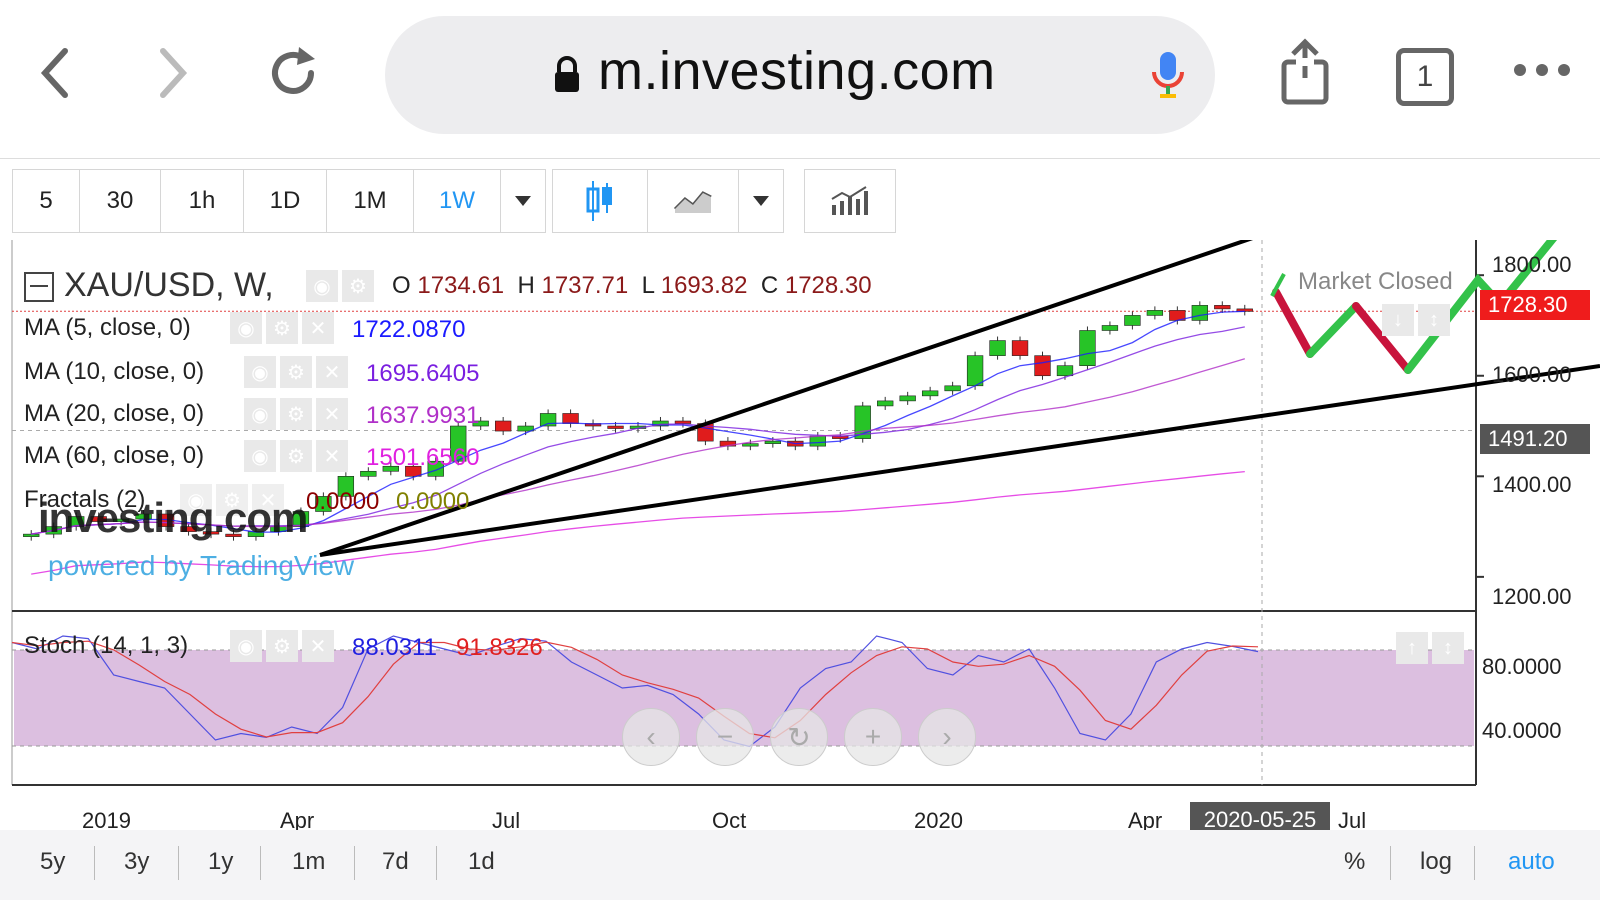  What do you see at coordinates (137, 861) in the screenshot?
I see `range-3y: 3y` at bounding box center [137, 861].